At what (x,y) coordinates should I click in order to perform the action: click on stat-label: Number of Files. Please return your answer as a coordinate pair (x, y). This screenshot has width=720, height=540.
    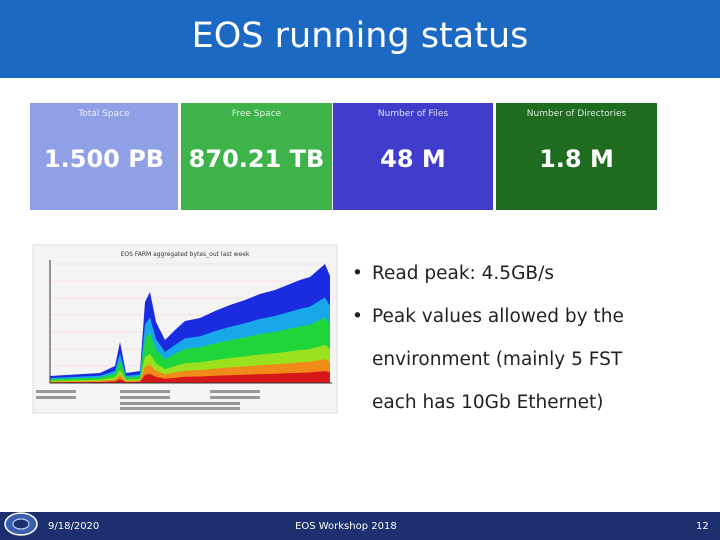
    Looking at the image, I should click on (413, 114).